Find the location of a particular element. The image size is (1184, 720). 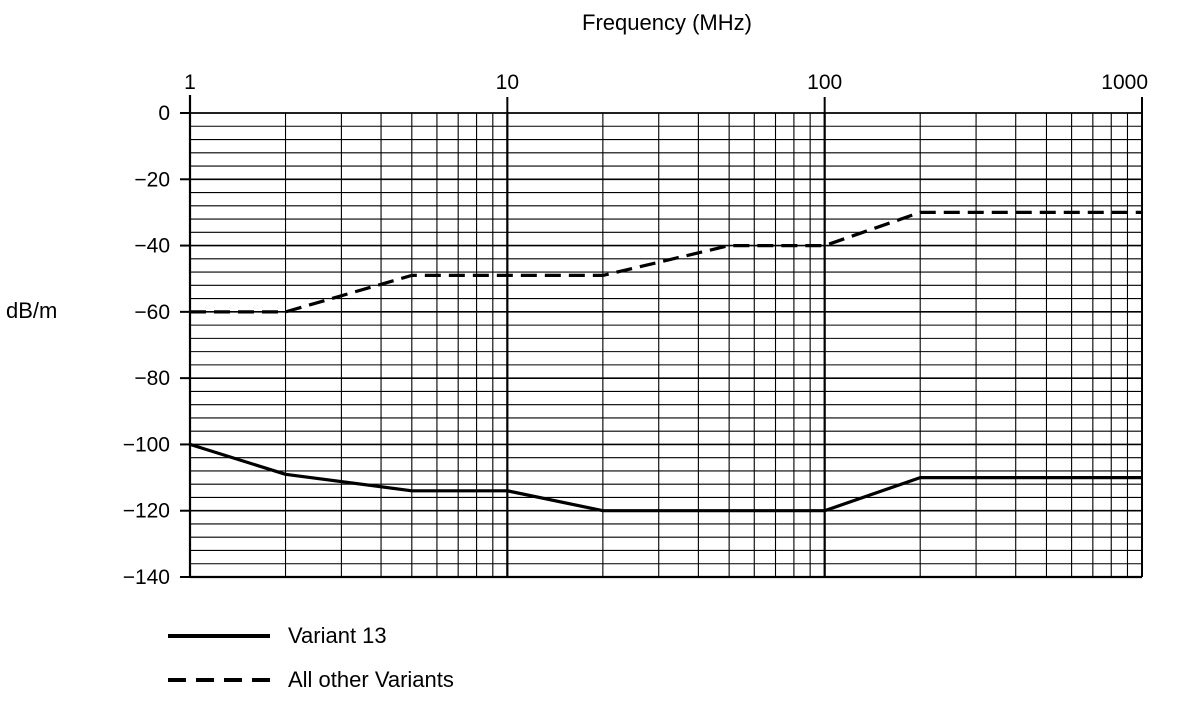

legend-item: All other Variants is located at coordinates (311, 680).